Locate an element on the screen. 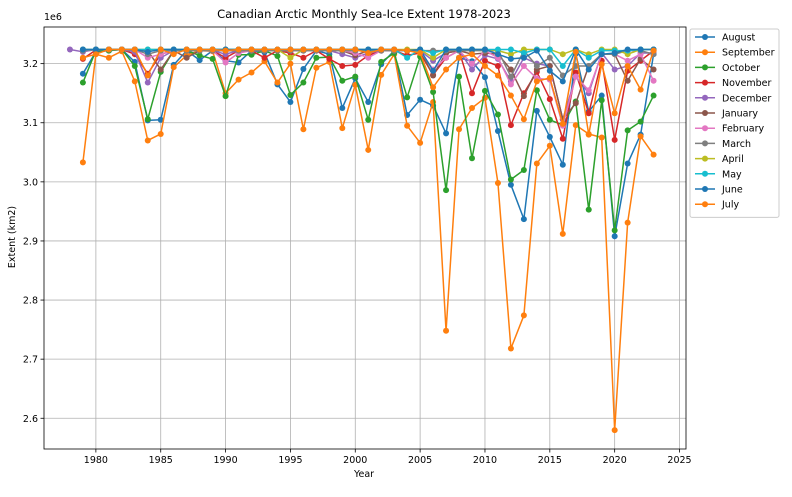  legend-label: June is located at coordinates (732, 190).